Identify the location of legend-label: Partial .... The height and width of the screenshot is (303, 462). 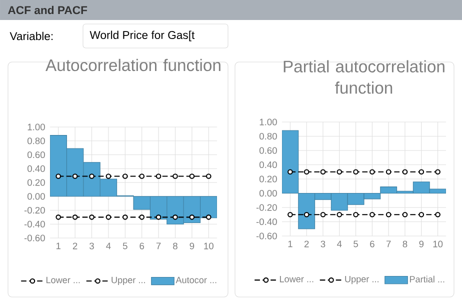
(427, 279).